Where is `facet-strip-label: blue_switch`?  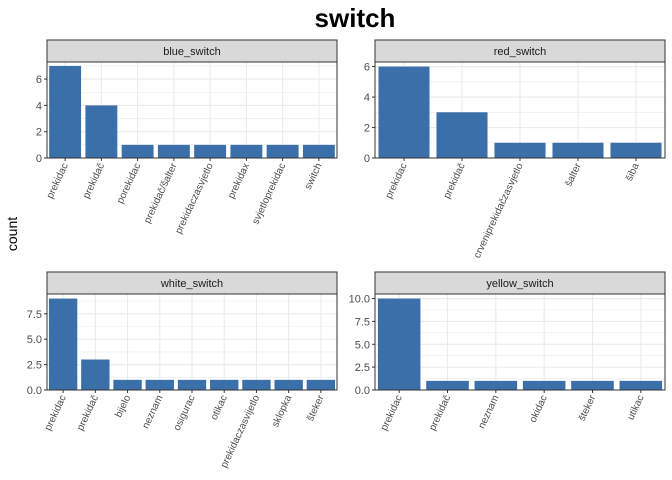
facet-strip-label: blue_switch is located at coordinates (191, 52).